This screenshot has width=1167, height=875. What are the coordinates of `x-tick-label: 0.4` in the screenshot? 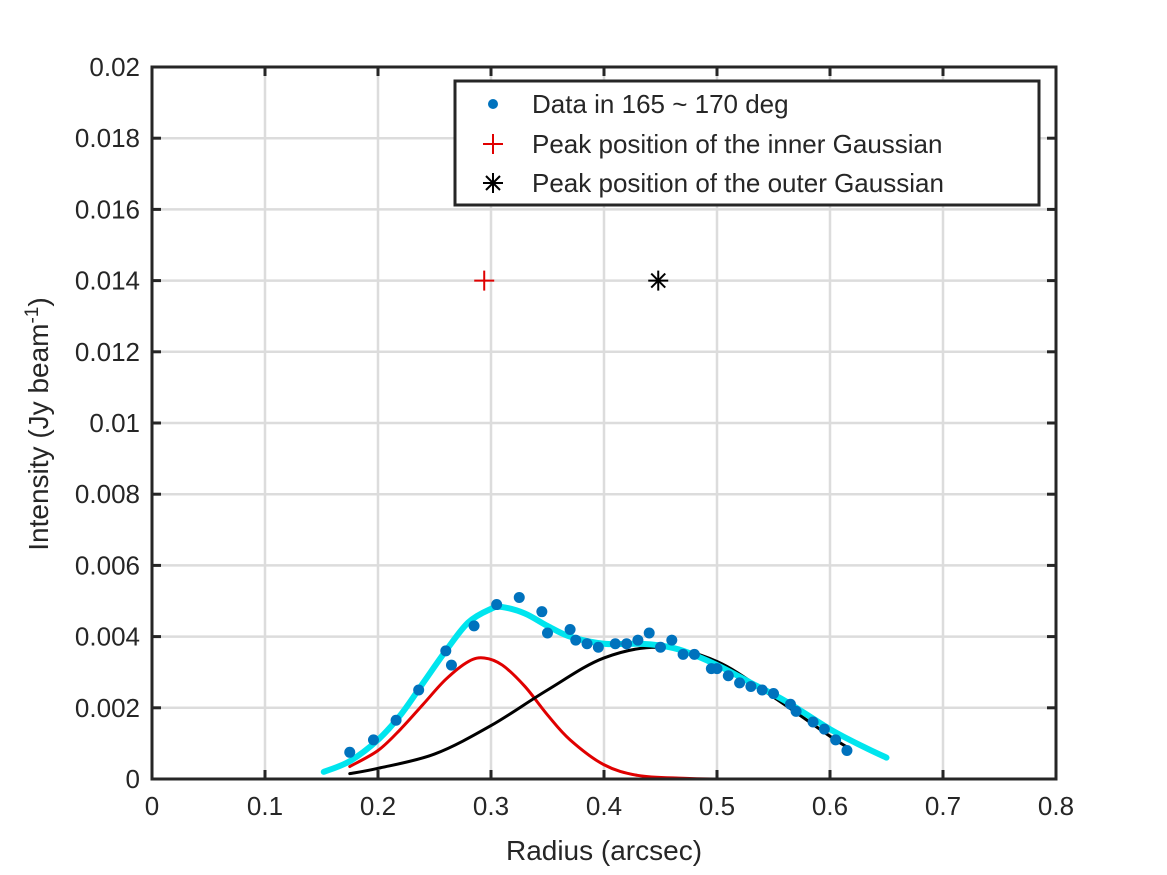 It's located at (604, 806).